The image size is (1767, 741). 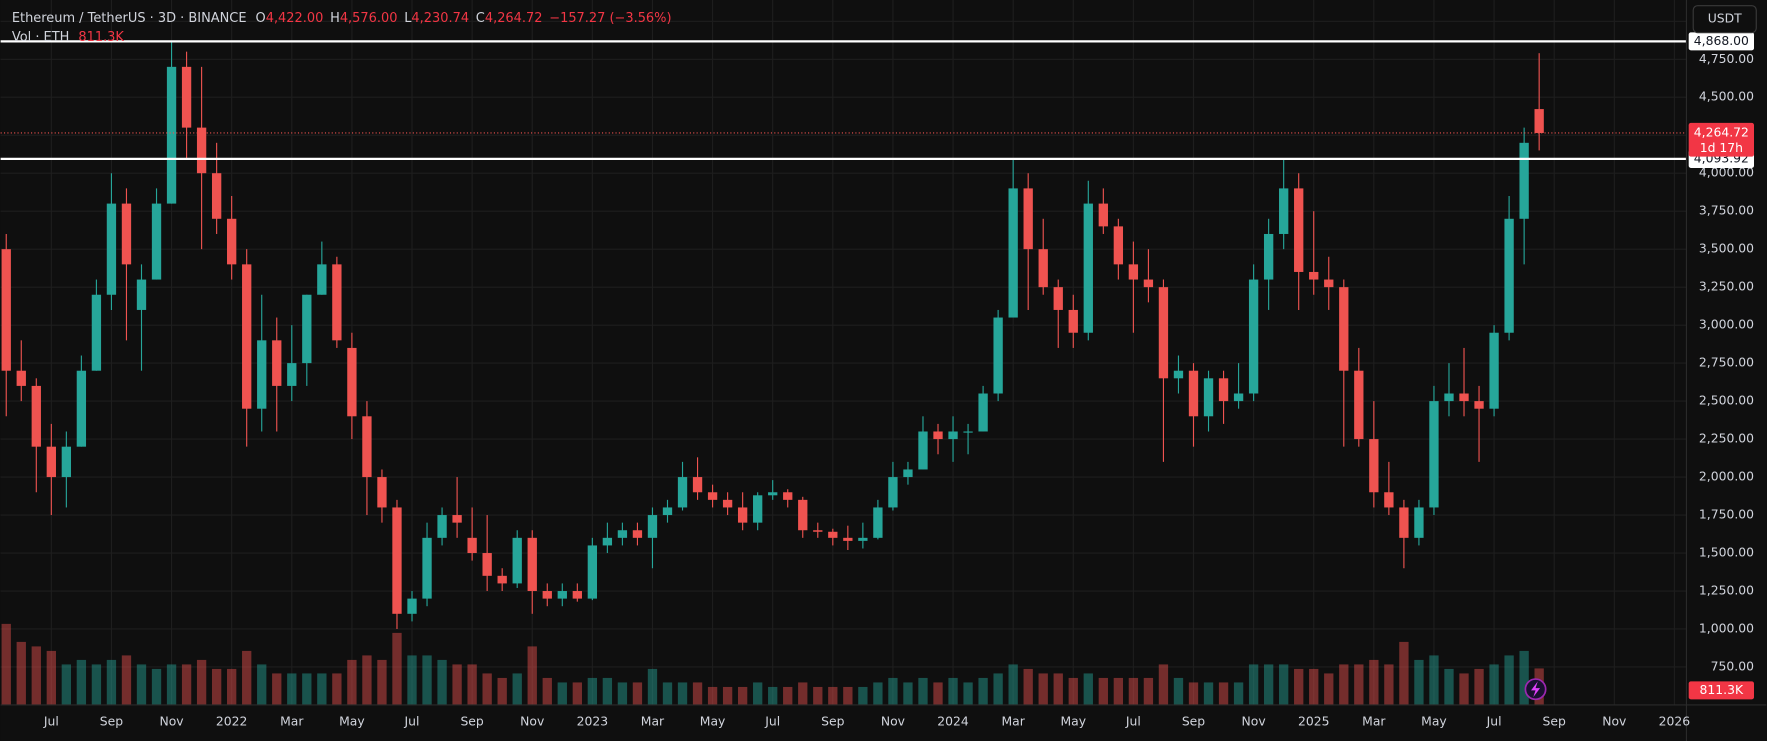 I want to click on volume-header: Vol · ETH 811.3K, so click(x=68, y=37).